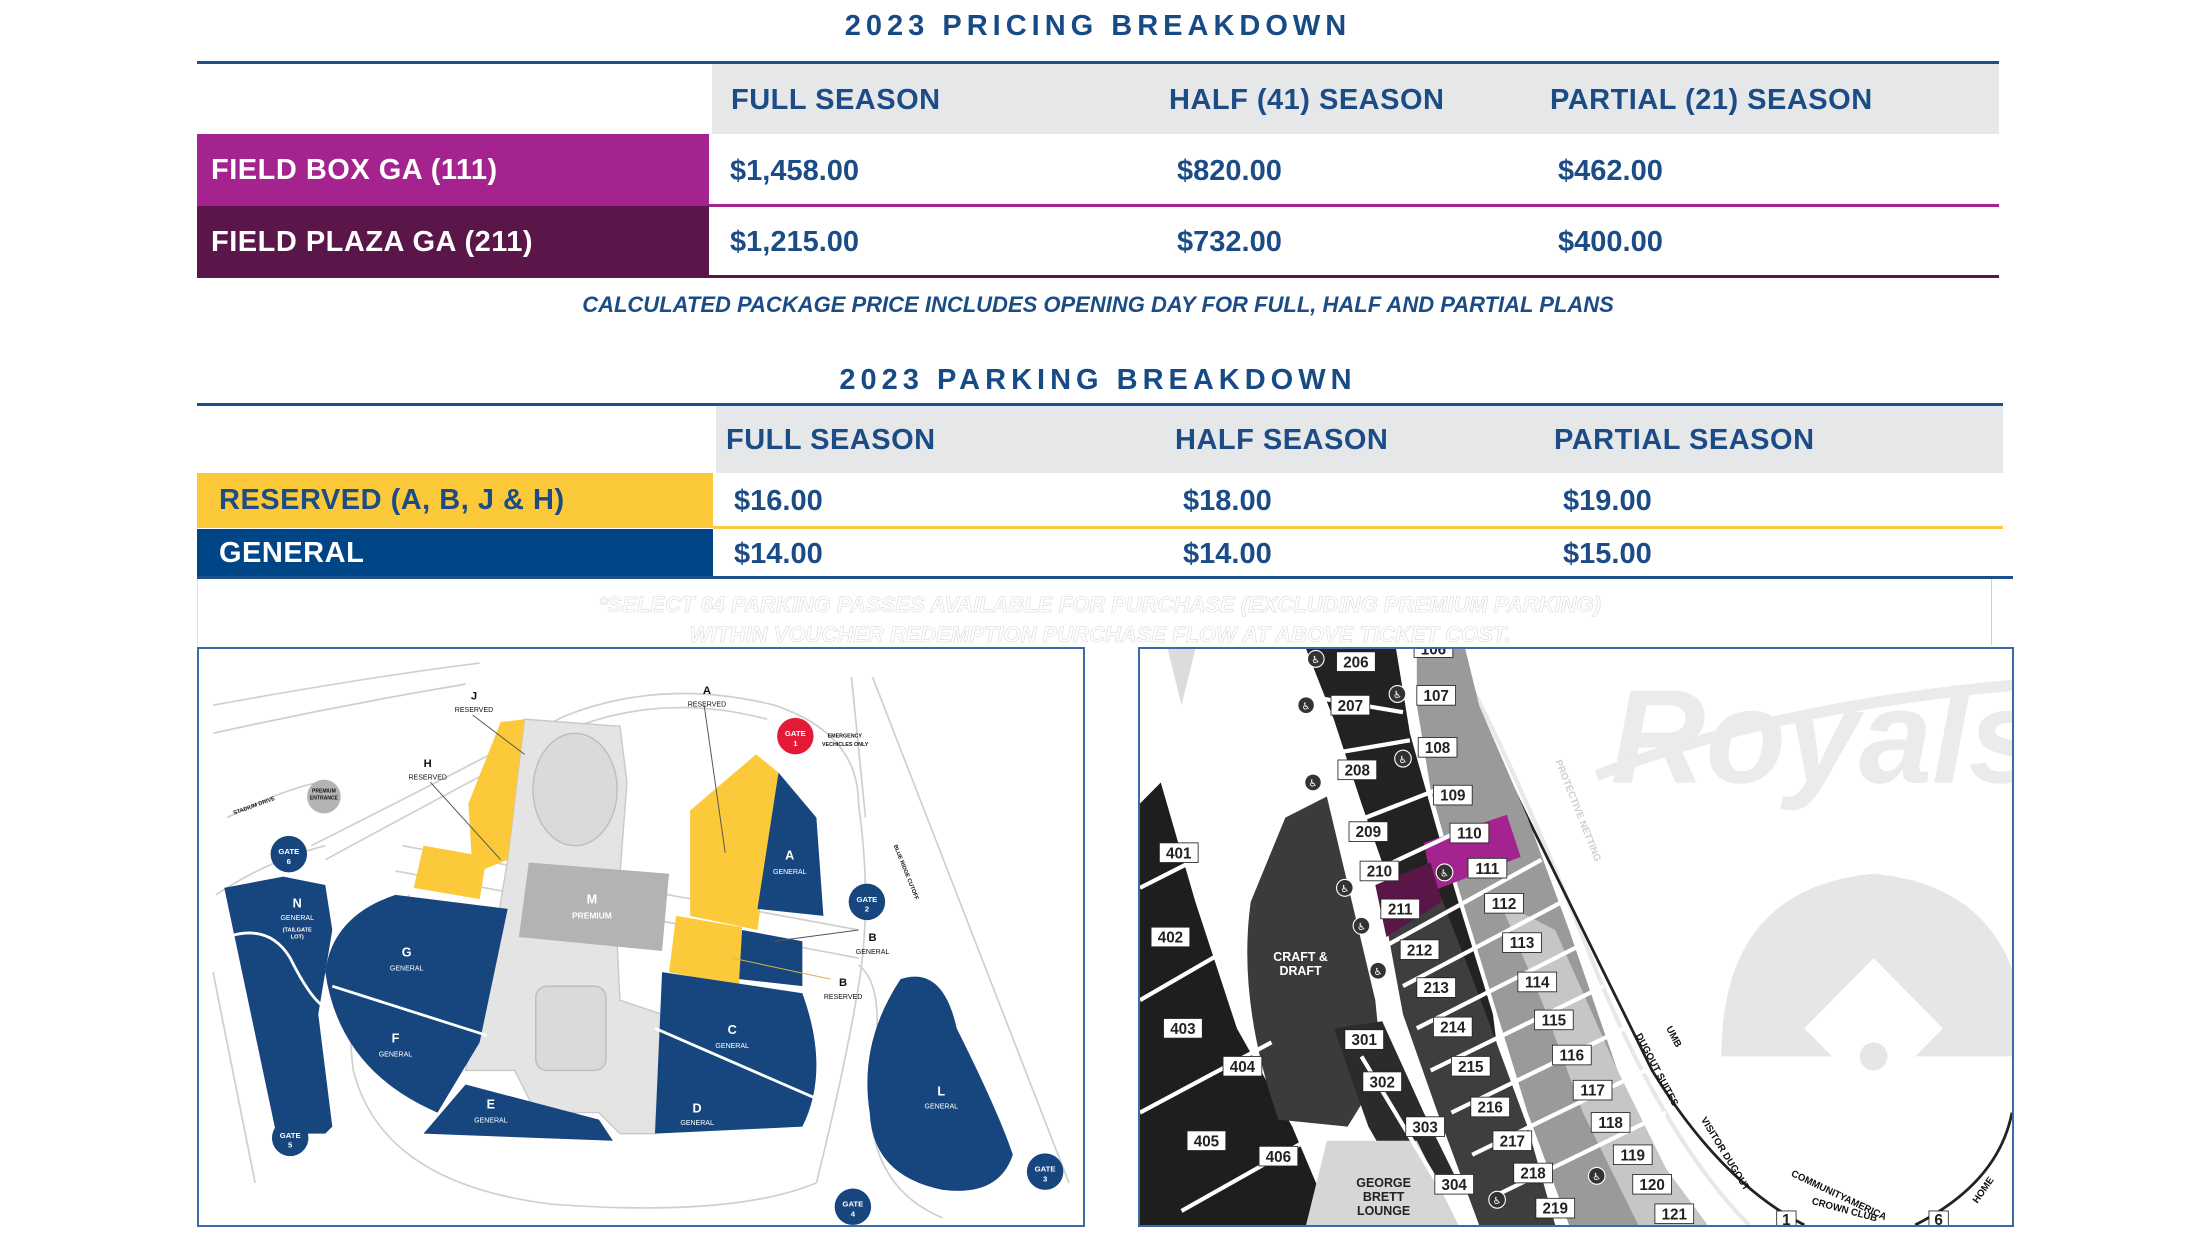  Describe the element at coordinates (491, 1104) in the screenshot. I see `lot-E-letter: E` at that location.